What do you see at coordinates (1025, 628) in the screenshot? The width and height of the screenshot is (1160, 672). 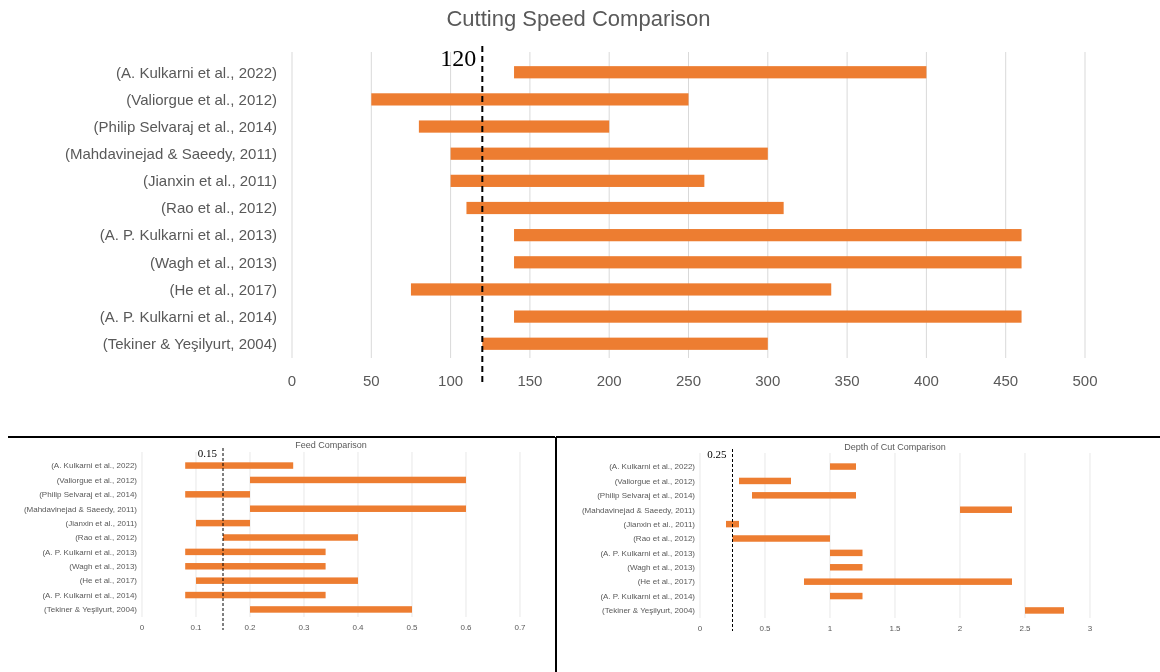 I see `x-tick-label: 2.5` at bounding box center [1025, 628].